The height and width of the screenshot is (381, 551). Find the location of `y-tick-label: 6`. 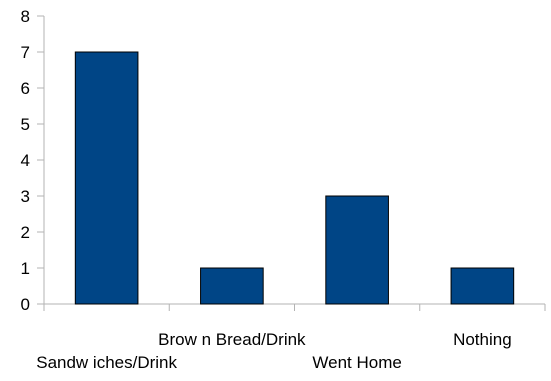

y-tick-label: 6 is located at coordinates (25, 88).